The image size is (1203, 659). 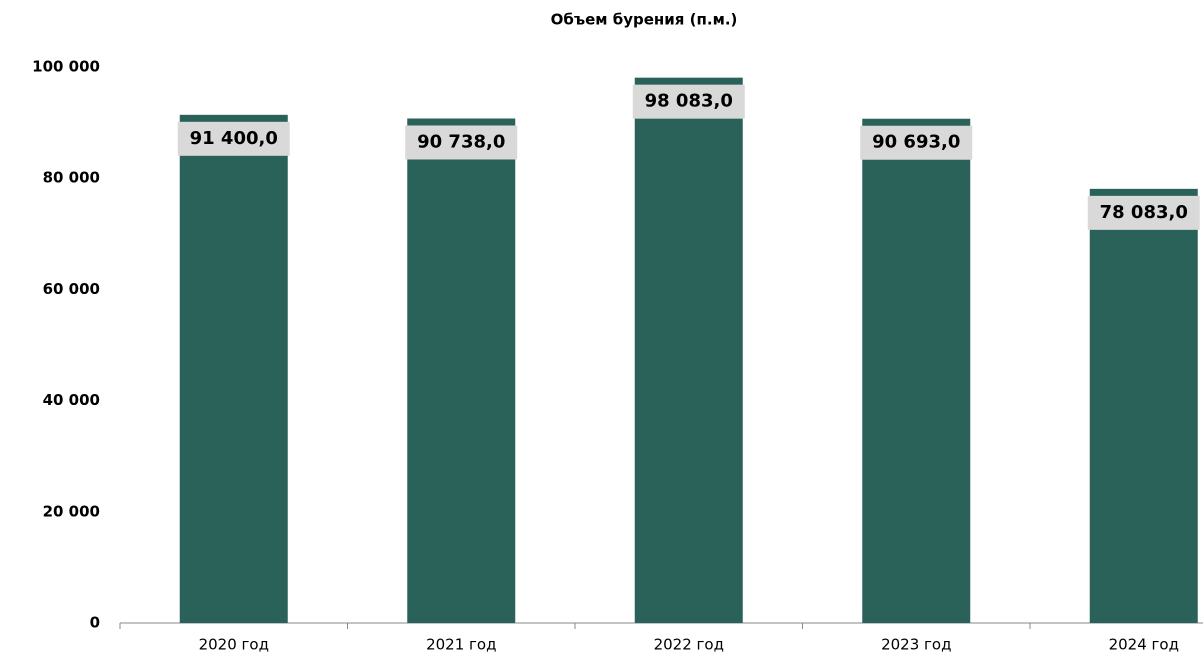 I want to click on x-tick-label: 2022 год, so click(x=689, y=645).